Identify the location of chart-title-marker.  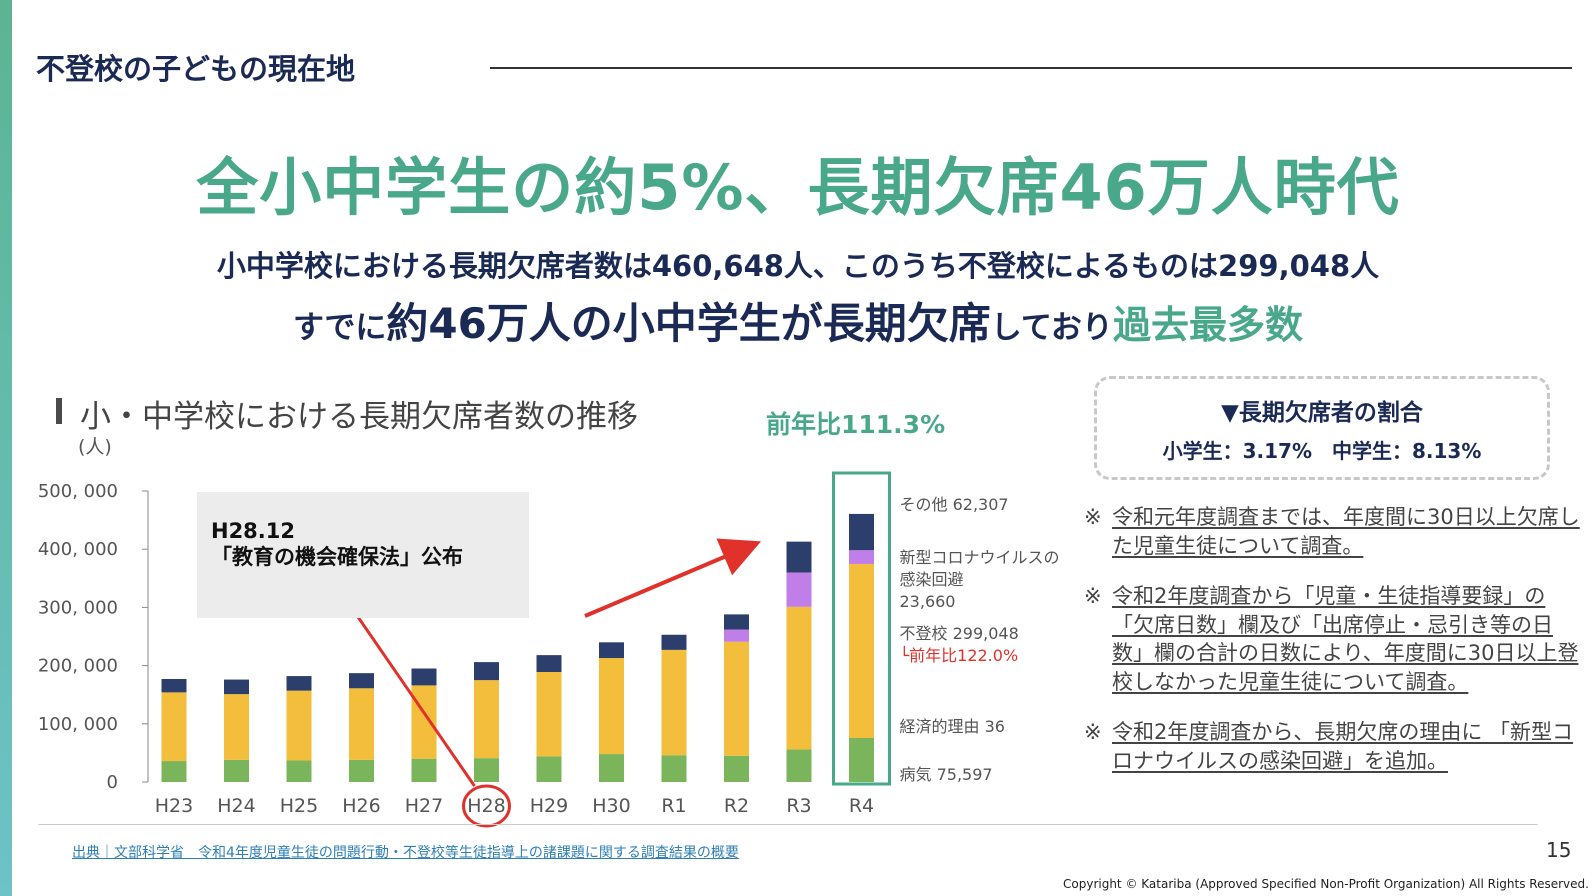
(59, 411).